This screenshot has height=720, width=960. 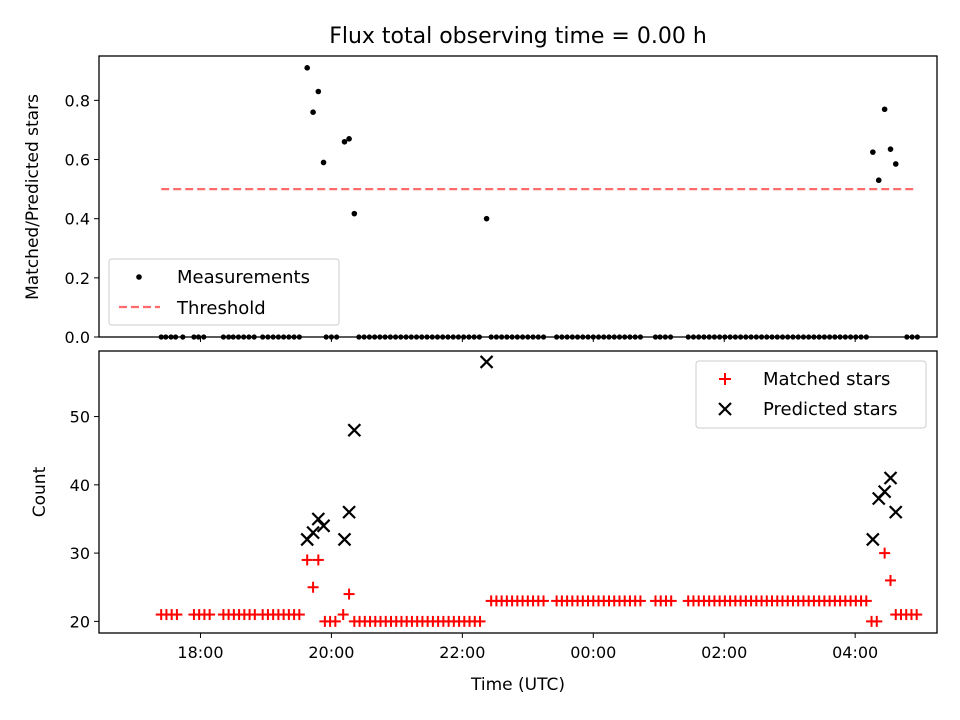 What do you see at coordinates (40, 491) in the screenshot?
I see `bottom-y-axis-label: Count` at bounding box center [40, 491].